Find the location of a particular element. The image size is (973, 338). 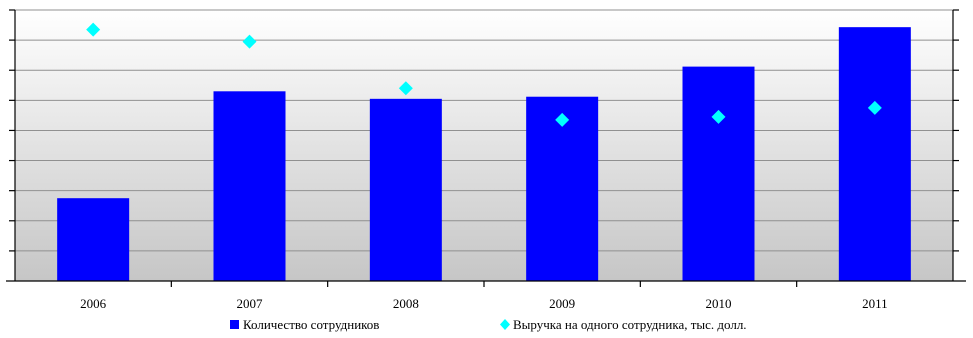

x-tick-label: 2006 is located at coordinates (93, 303).